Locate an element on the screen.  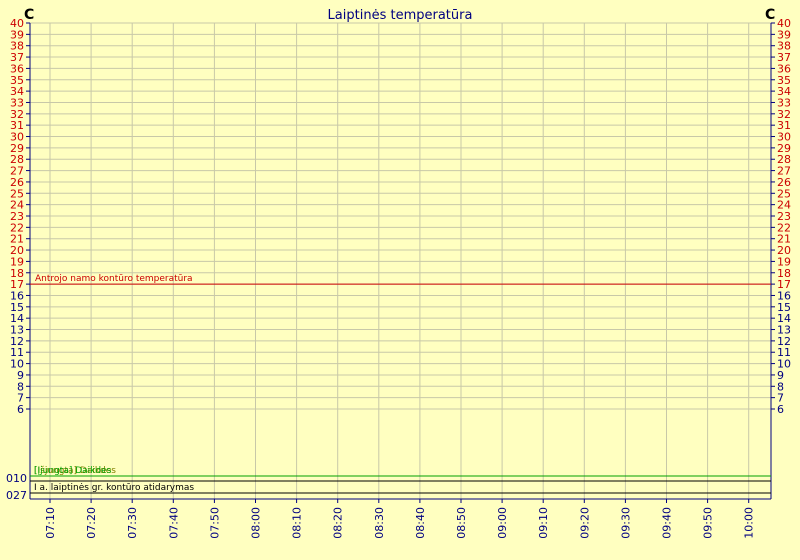
y-tick-label-left: 40 is located at coordinates (17, 23).